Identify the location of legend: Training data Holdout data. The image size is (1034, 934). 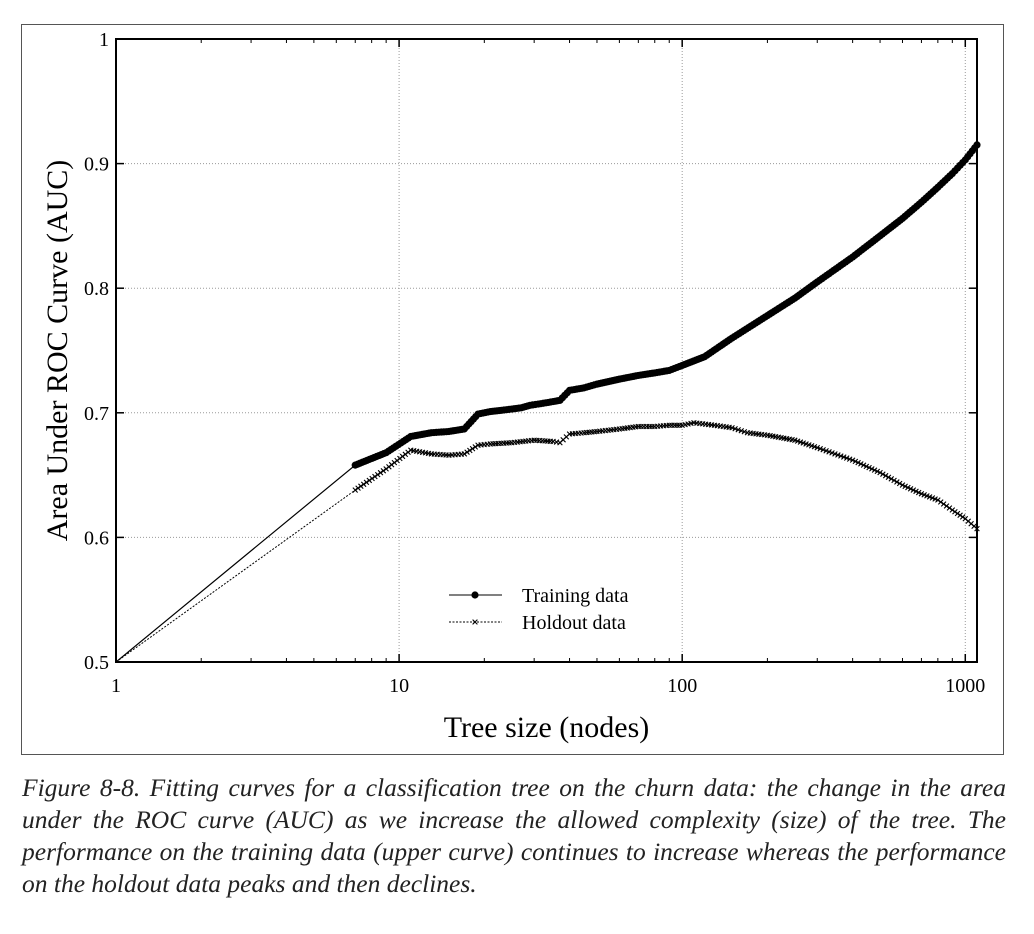
(539, 609).